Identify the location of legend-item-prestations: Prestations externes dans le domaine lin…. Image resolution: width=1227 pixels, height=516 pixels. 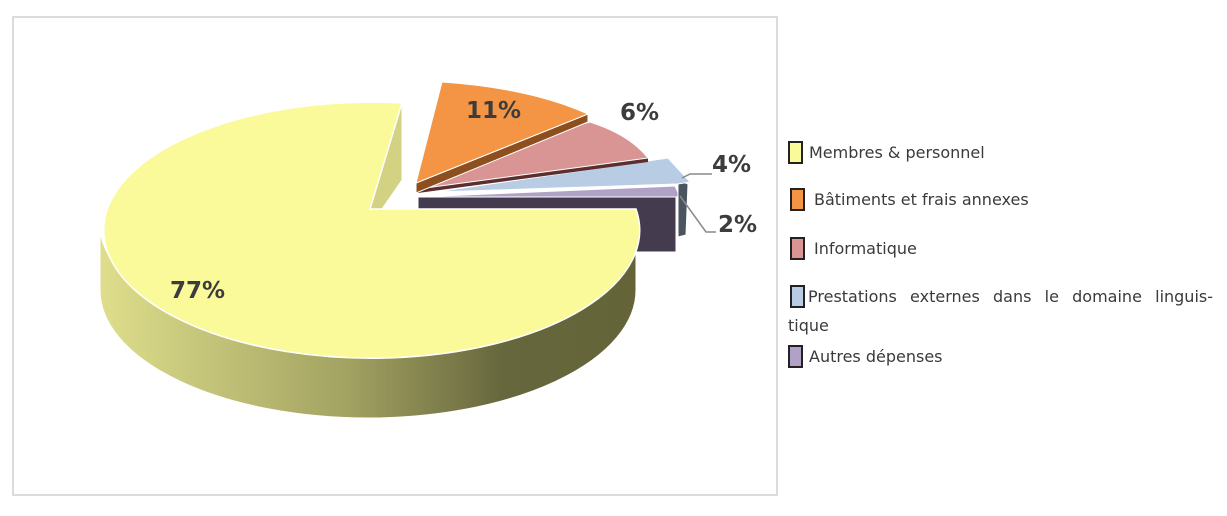
(1000, 312).